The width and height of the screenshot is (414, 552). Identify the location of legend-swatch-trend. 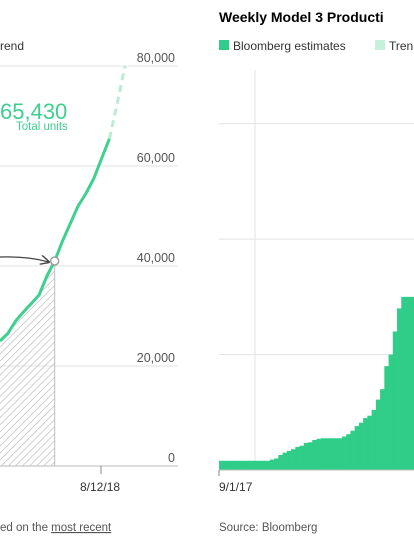
(380, 45).